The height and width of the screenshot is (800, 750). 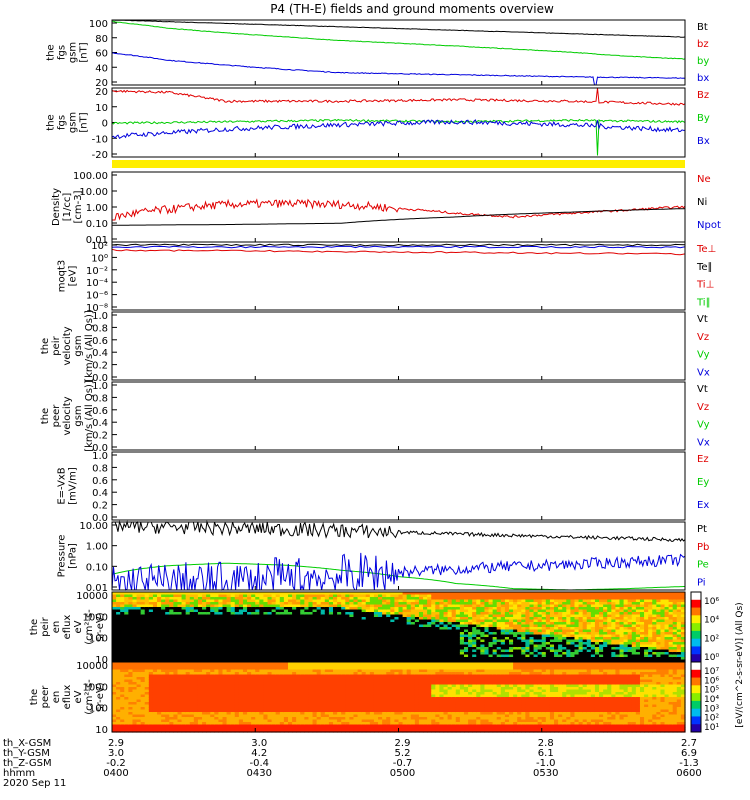 I want to click on legend-entry: Vy, so click(x=703, y=355).